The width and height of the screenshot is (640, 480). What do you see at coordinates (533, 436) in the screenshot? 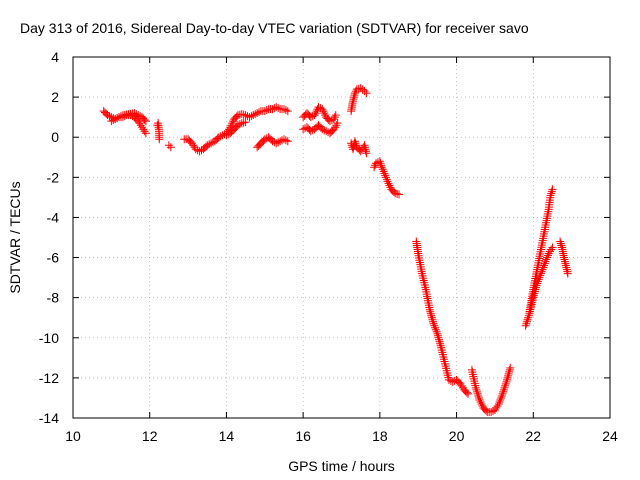
I see `x-tick-label: 22` at bounding box center [533, 436].